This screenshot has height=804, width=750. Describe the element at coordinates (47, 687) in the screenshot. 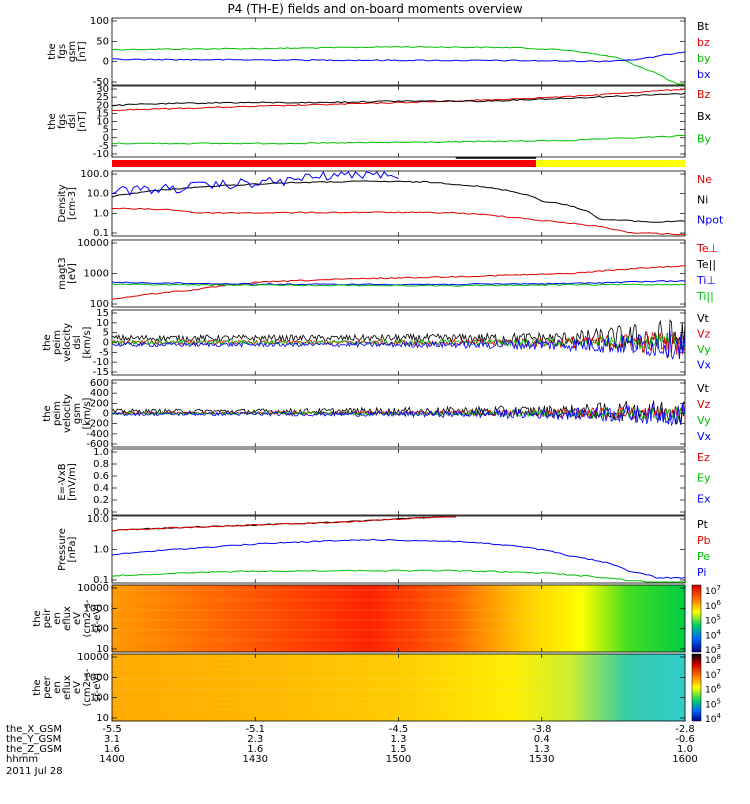

I see `y-axis-label: peer` at that location.